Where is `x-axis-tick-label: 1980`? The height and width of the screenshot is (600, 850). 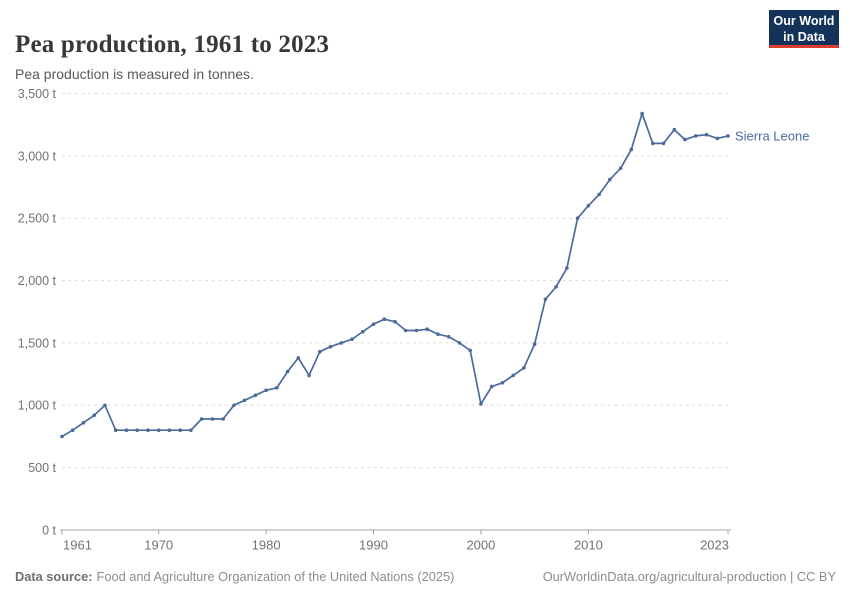 x-axis-tick-label: 1980 is located at coordinates (266, 545).